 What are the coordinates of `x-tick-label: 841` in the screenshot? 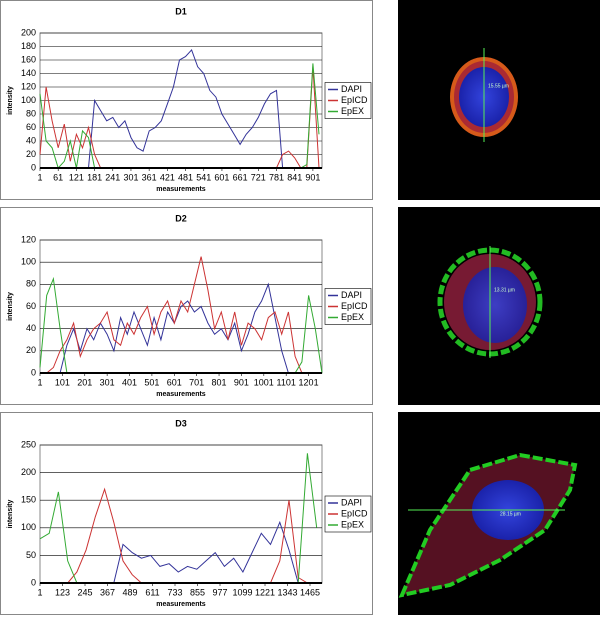 It's located at (294, 177).